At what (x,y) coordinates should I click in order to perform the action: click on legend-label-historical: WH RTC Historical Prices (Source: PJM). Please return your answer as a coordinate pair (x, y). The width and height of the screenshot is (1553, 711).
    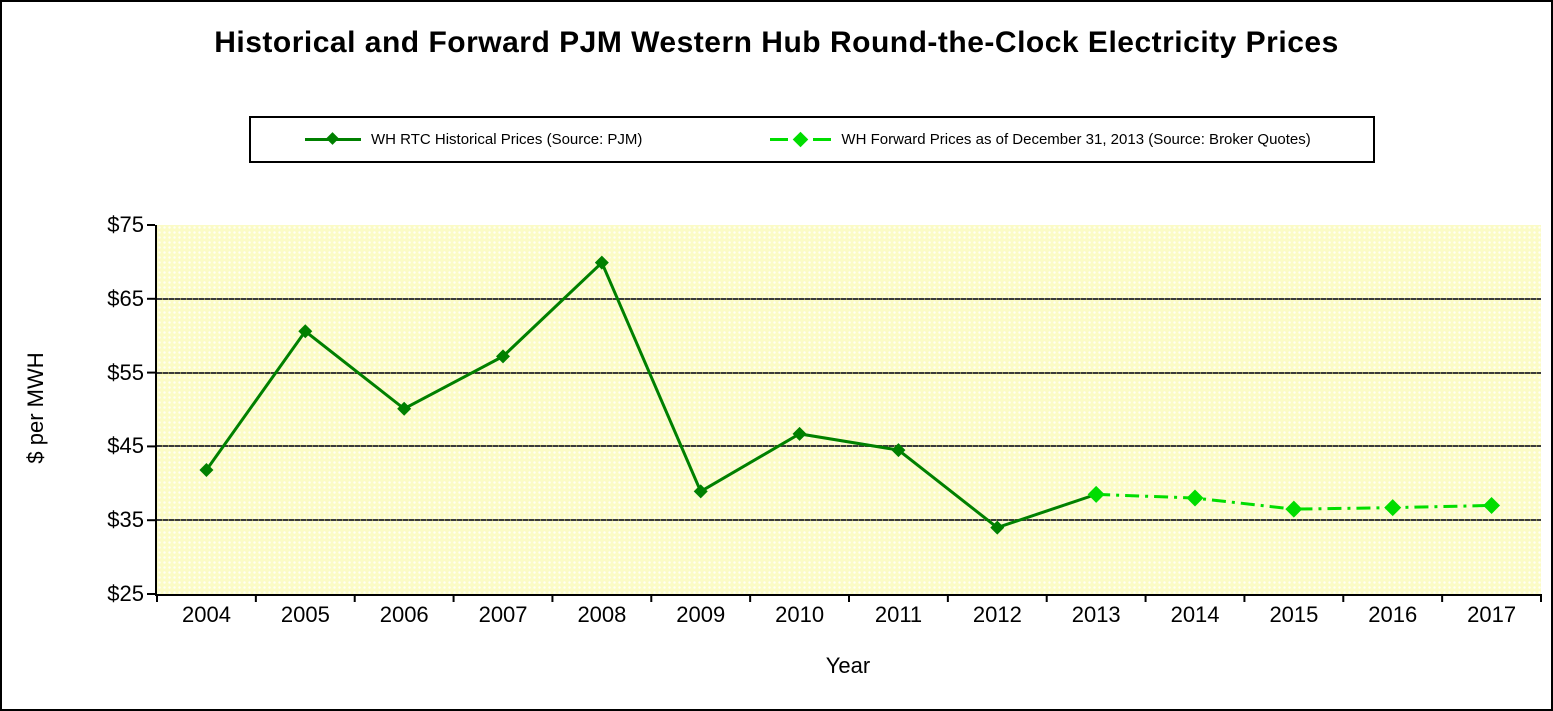
    Looking at the image, I should click on (507, 139).